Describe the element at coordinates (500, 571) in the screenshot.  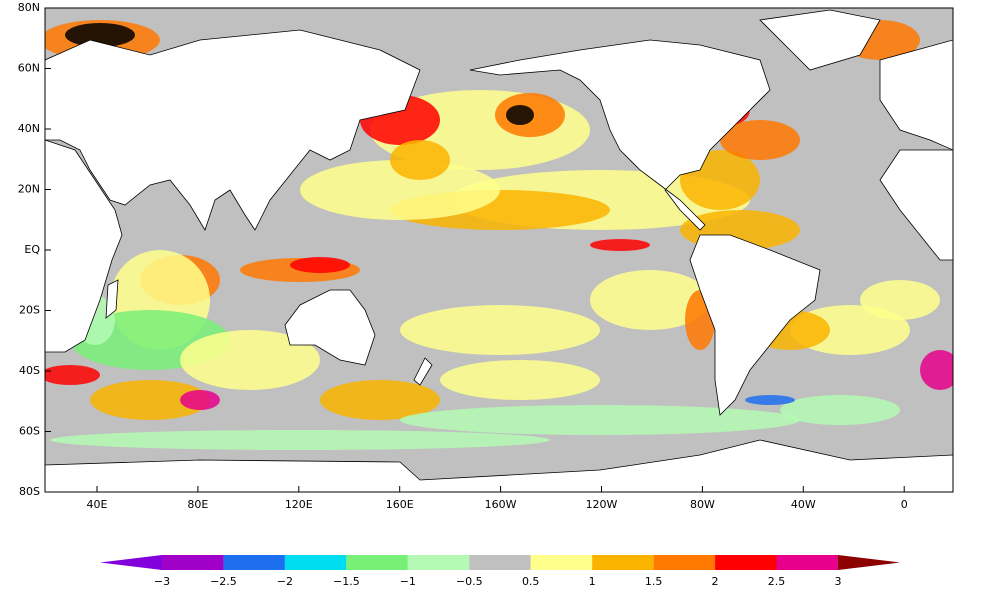
I see `colorbar: −3 −2.5 −2 −1.5 −1 −0.5 0.5 1 1.5 2 2.5 3` at that location.